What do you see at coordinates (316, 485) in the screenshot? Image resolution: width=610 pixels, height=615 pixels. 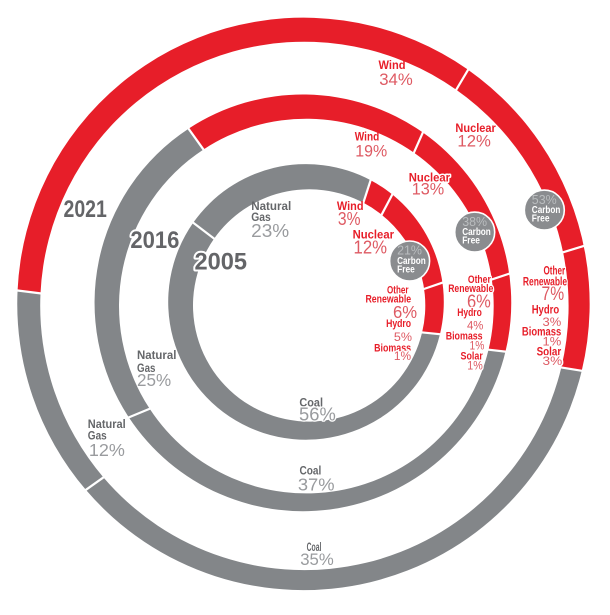 I see `svg-text: 37%` at bounding box center [316, 485].